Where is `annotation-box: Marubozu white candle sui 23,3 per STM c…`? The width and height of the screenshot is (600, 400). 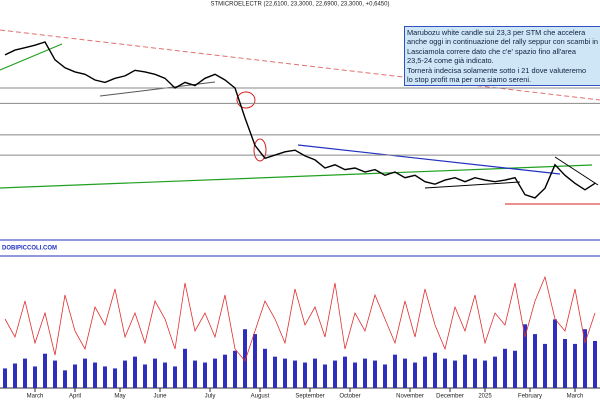 annotation-box: Marubozu white candle sui 23,3 per STM c… is located at coordinates (502, 56).